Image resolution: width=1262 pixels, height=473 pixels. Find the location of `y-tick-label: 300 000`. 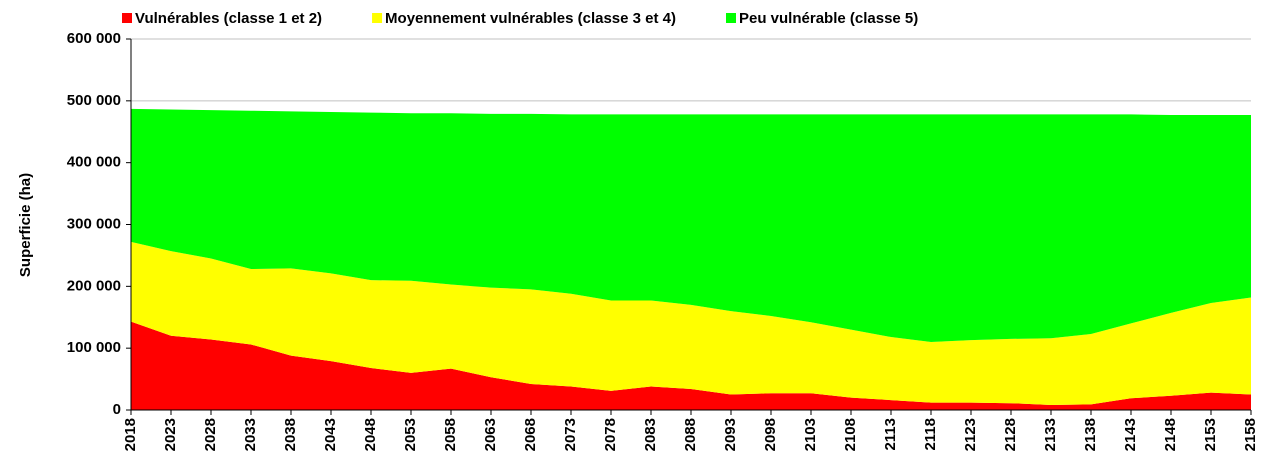

y-tick-label: 300 000 is located at coordinates (94, 223).